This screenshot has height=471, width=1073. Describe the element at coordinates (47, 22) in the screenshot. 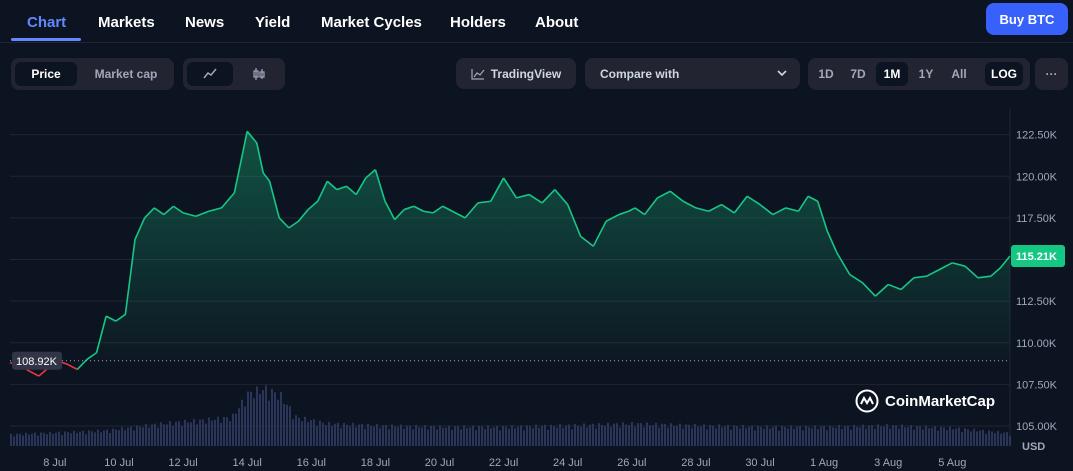

I see `tab-chart: Chart` at that location.